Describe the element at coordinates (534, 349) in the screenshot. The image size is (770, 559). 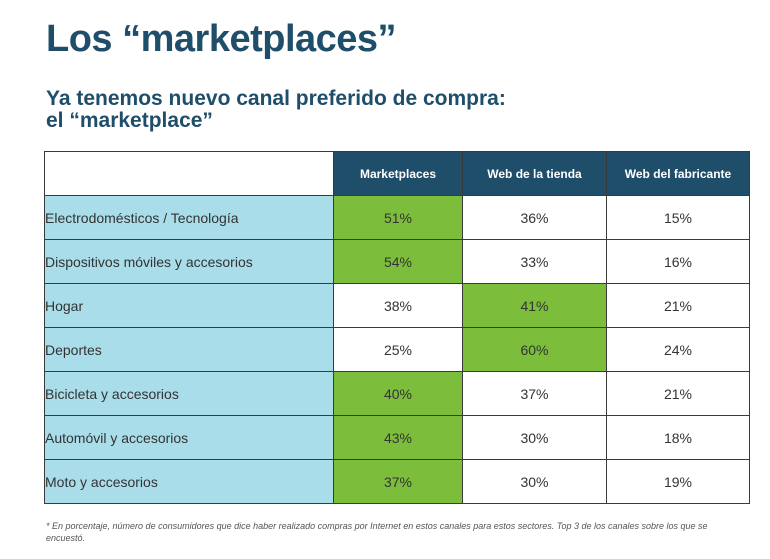
I see `value-cell-highlight: 60%` at that location.